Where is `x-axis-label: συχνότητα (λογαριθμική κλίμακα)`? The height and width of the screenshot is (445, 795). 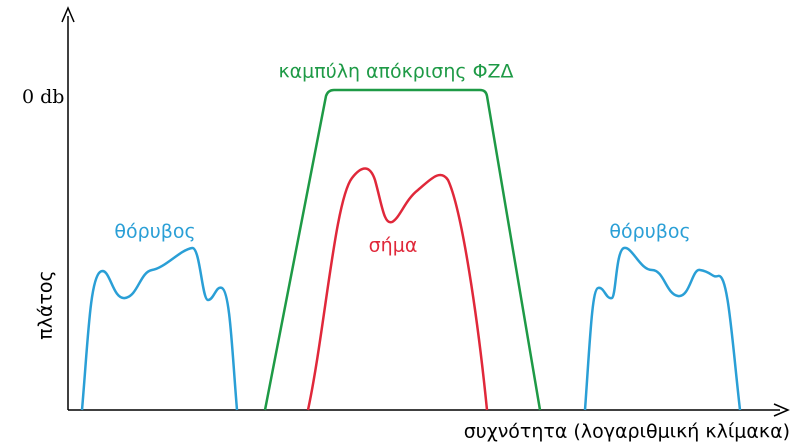 x-axis-label: συχνότητα (λογαριθμική κλίμακα) is located at coordinates (627, 432).